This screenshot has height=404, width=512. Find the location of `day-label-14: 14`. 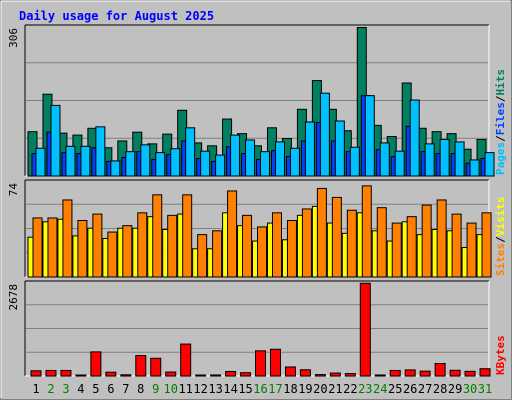

day-label-14: 14 is located at coordinates (230, 389).